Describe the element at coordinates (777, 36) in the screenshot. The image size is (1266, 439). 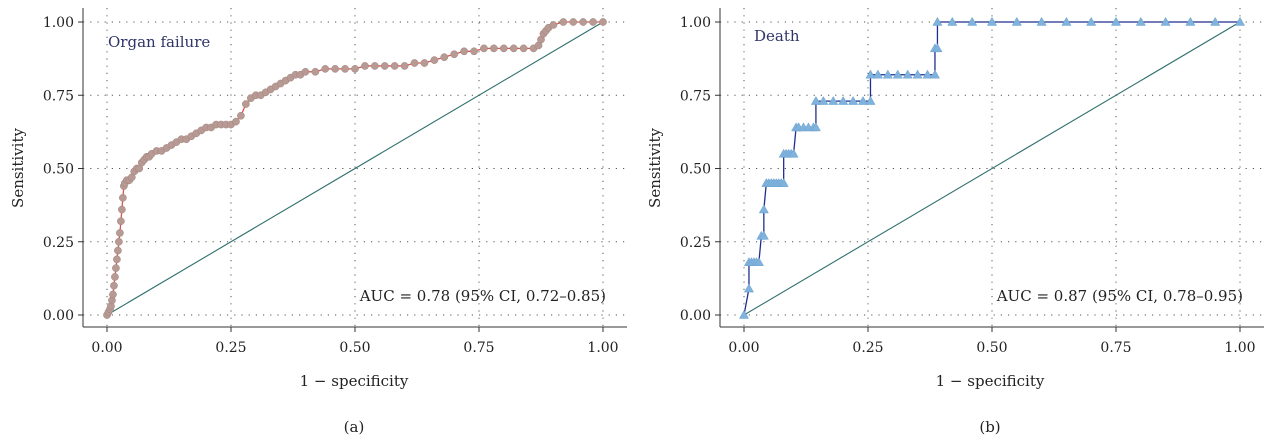
I see `panel-b-title: Death` at that location.